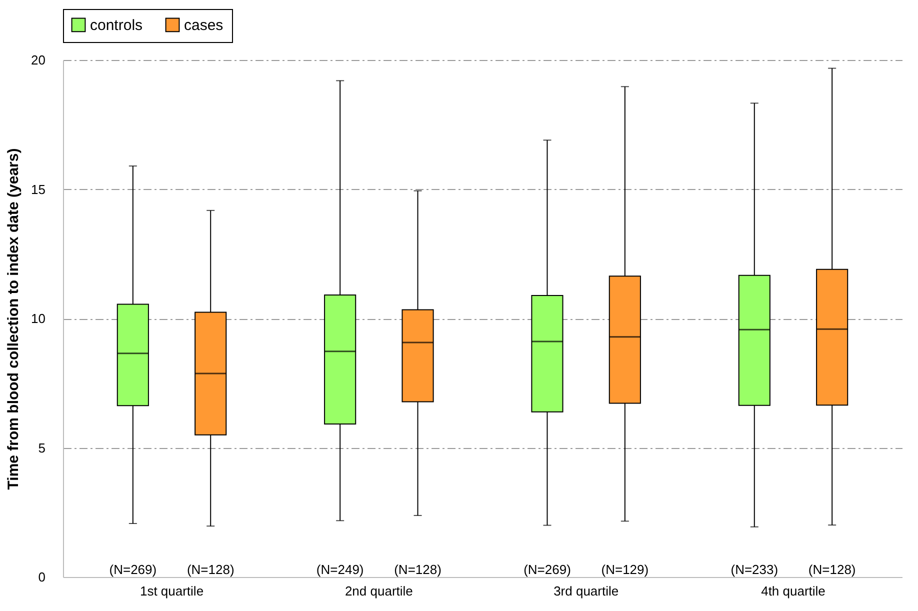 The width and height of the screenshot is (918, 611). What do you see at coordinates (13, 319) in the screenshot?
I see `y-axis-title: Time from blood collection to index date (years)` at bounding box center [13, 319].